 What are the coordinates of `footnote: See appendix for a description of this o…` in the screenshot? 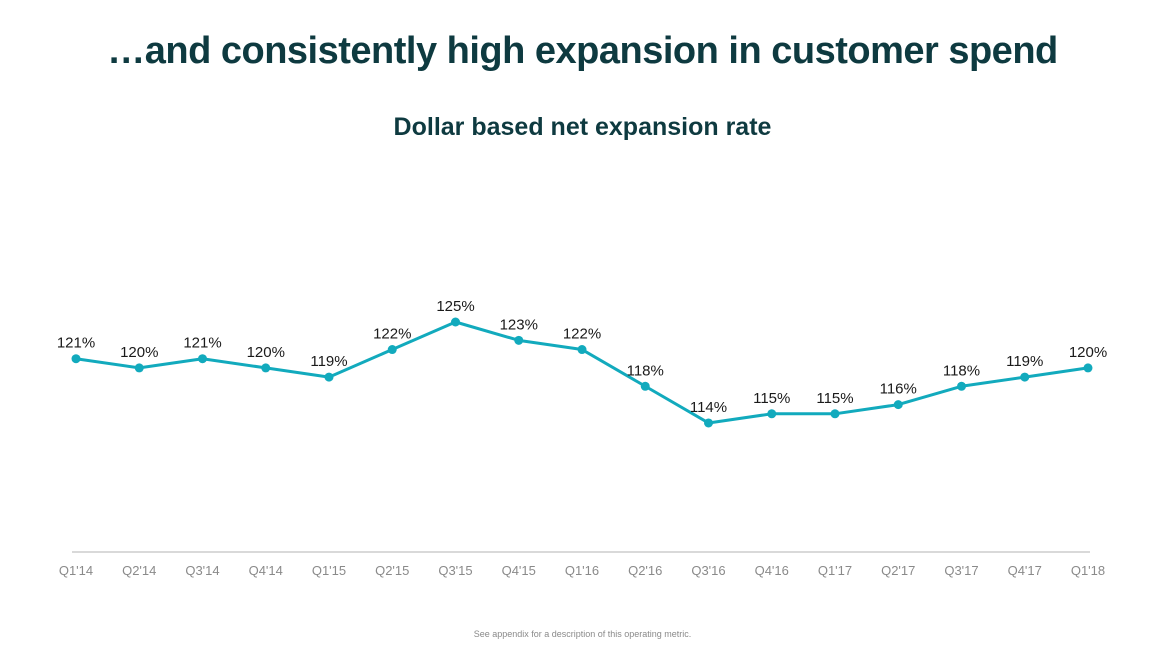 It's located at (582, 634).